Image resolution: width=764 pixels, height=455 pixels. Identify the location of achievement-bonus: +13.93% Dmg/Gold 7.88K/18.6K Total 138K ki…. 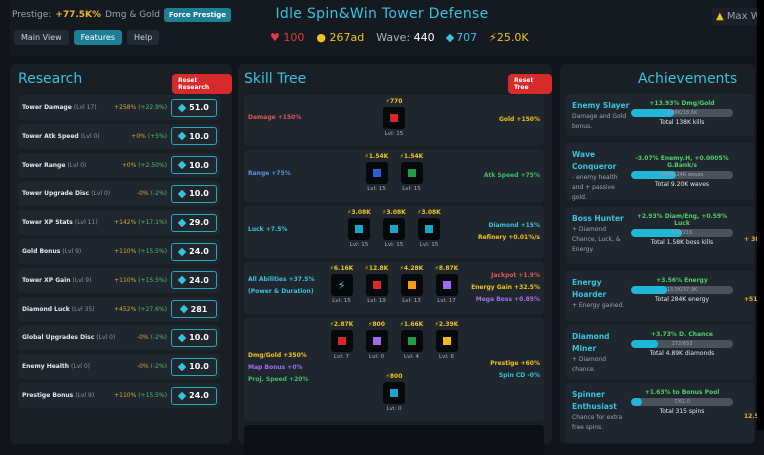
(682, 113).